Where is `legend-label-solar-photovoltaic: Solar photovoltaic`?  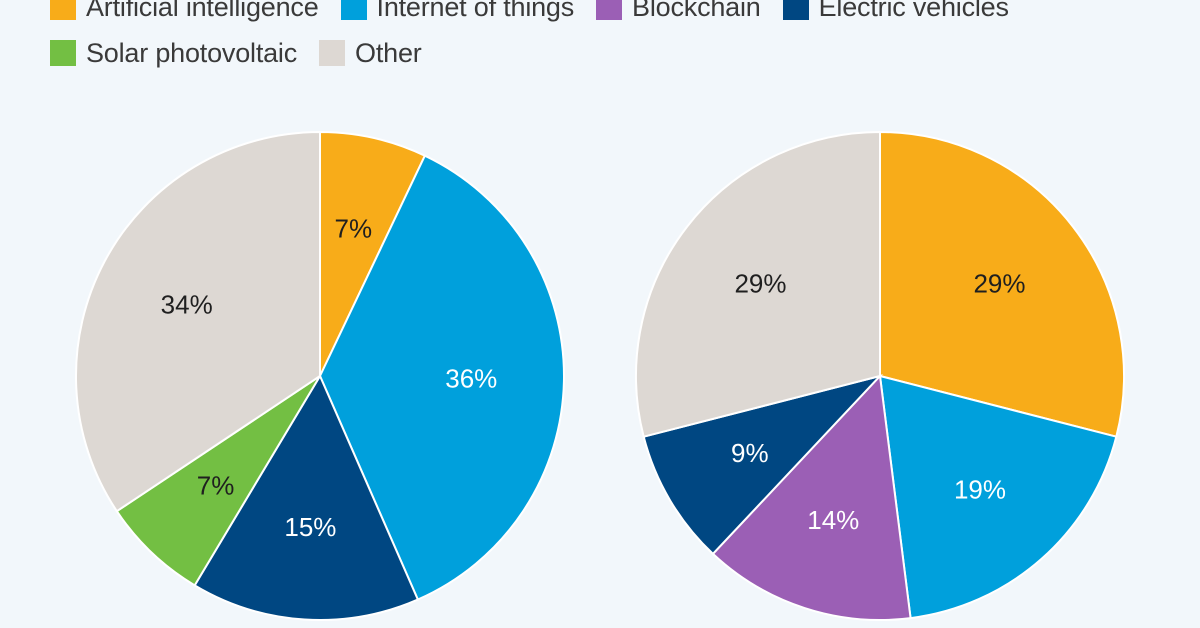 legend-label-solar-photovoltaic: Solar photovoltaic is located at coordinates (192, 52).